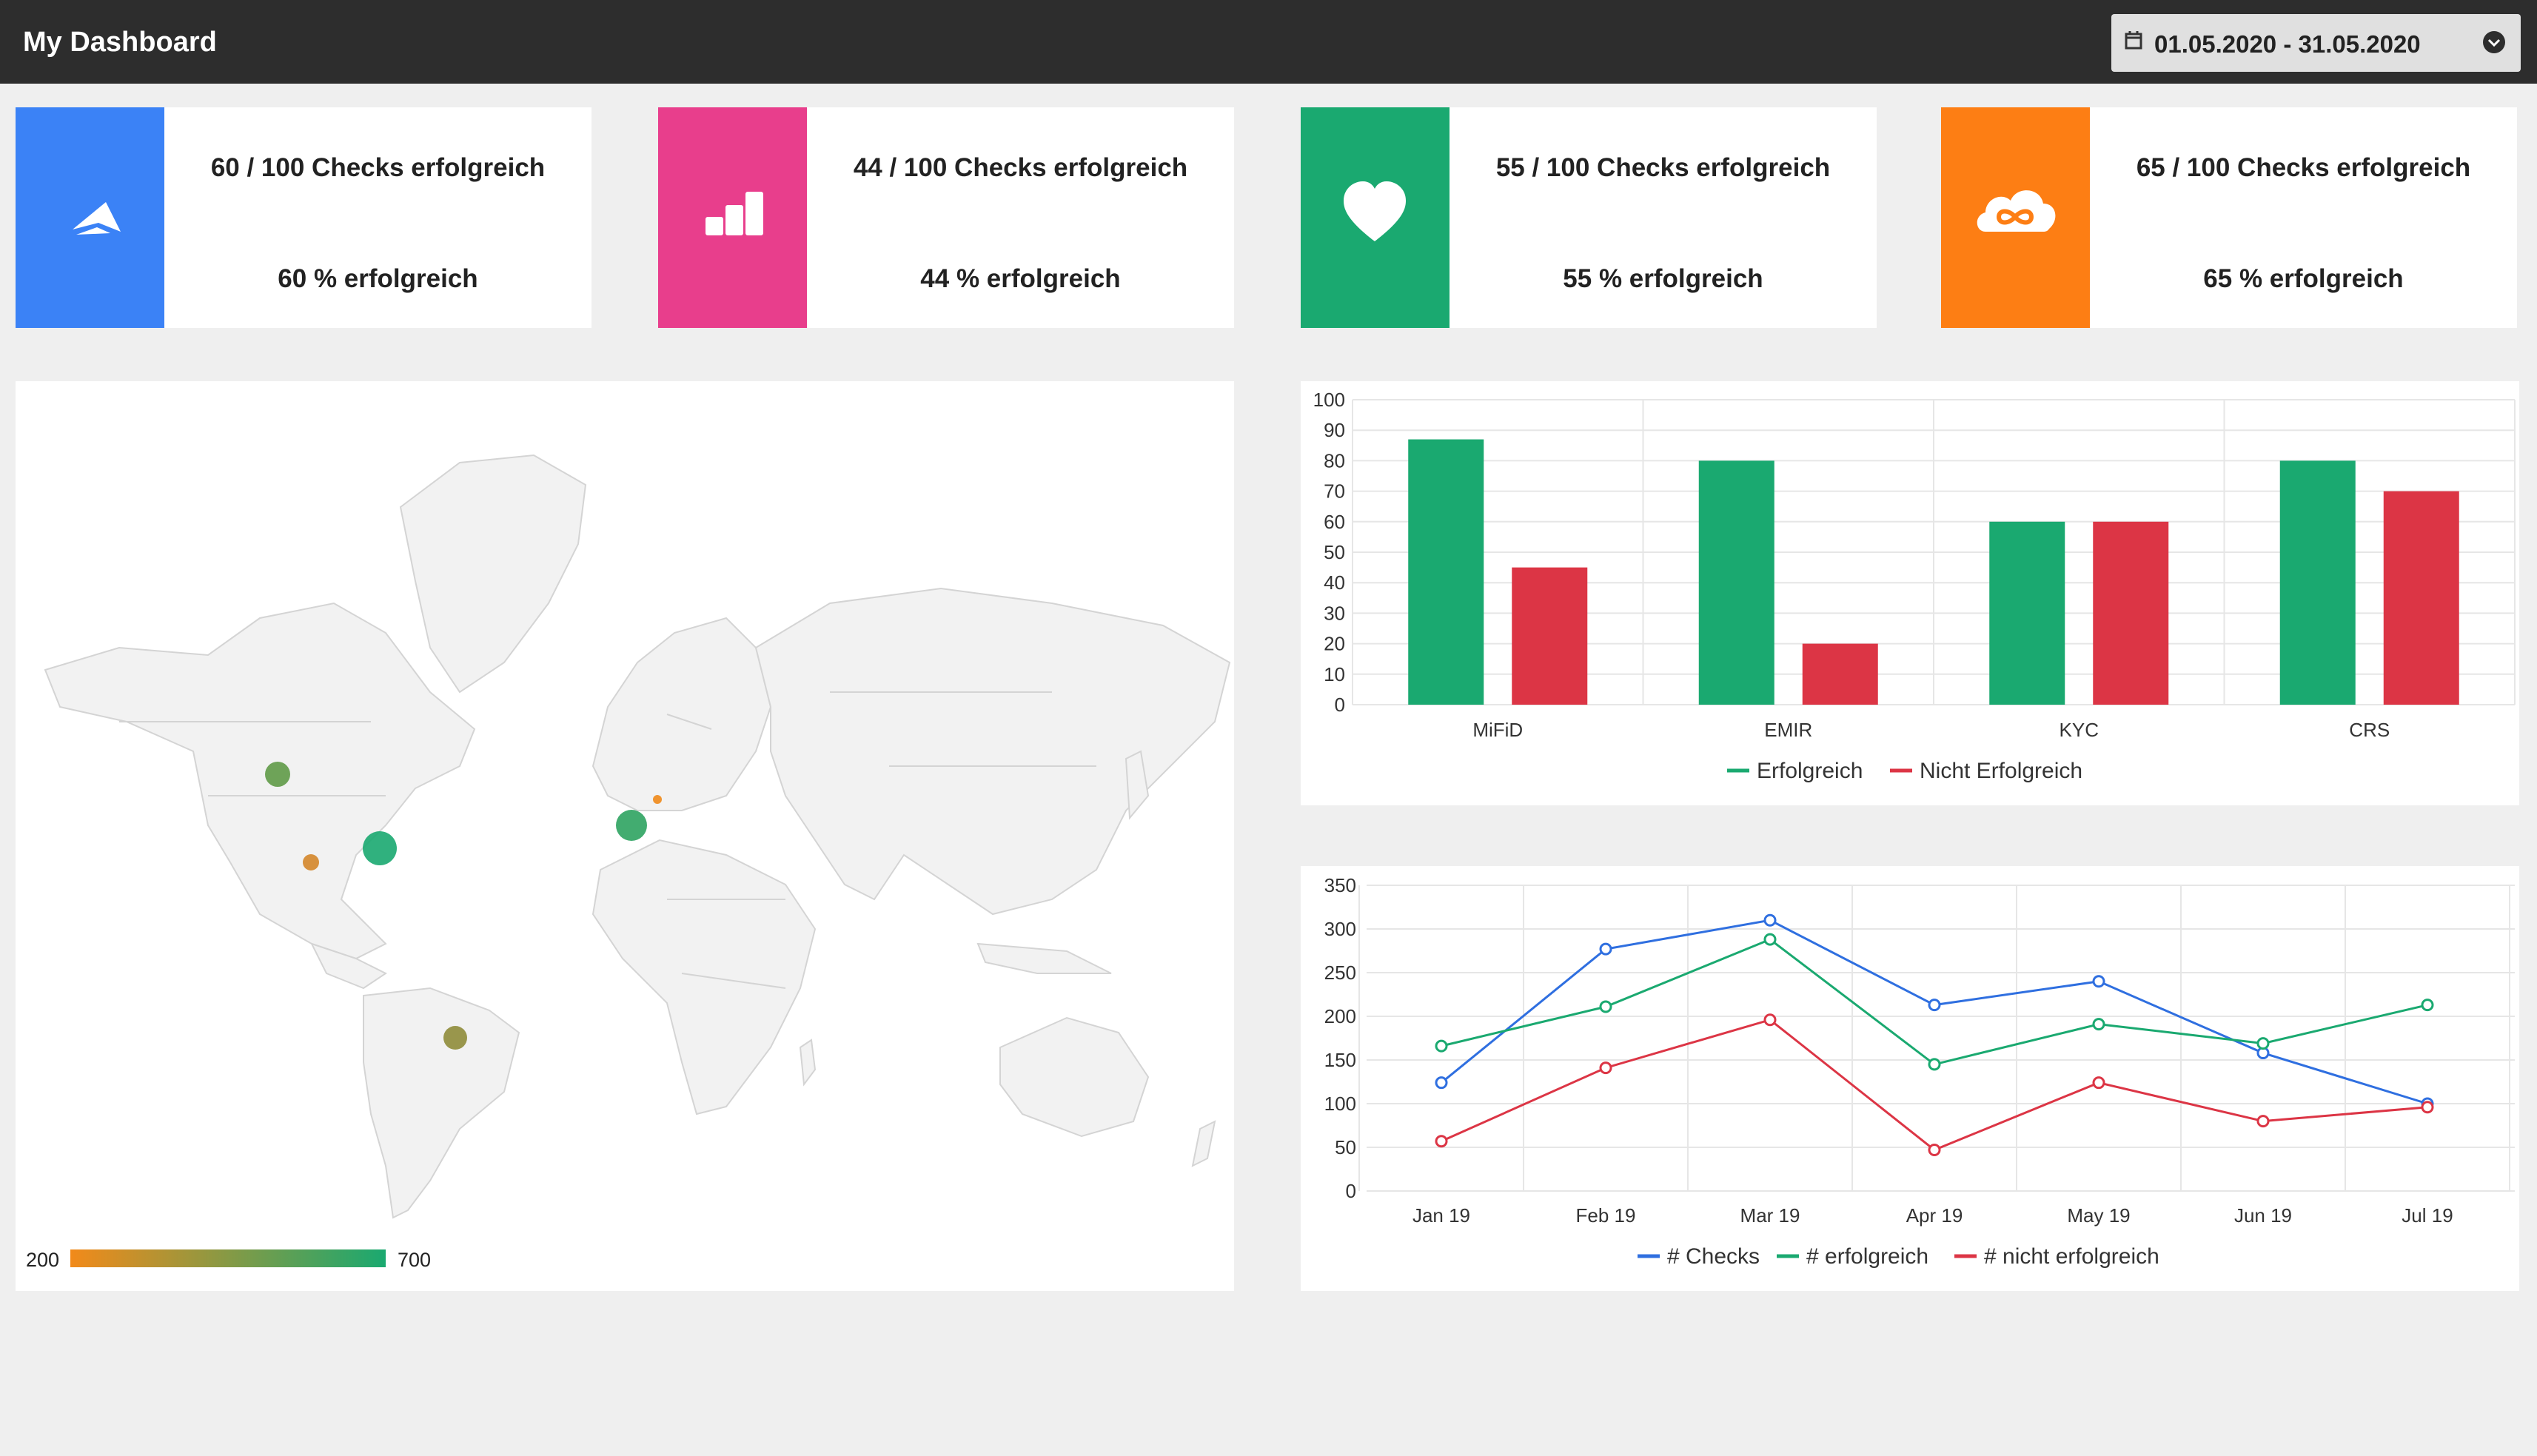 This screenshot has height=1456, width=2537. I want to click on legend-label: # Checks, so click(1714, 1256).